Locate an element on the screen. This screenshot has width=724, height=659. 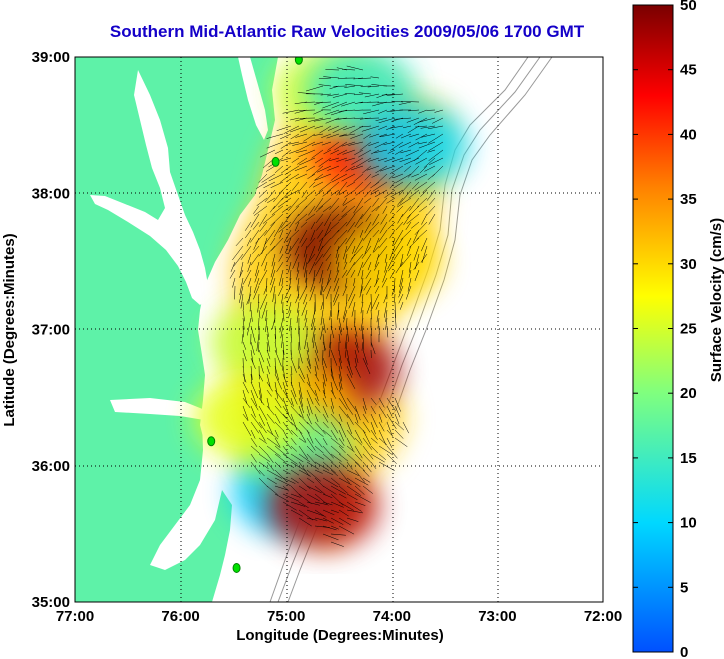
colorbar-tick-label: 0 is located at coordinates (684, 651).